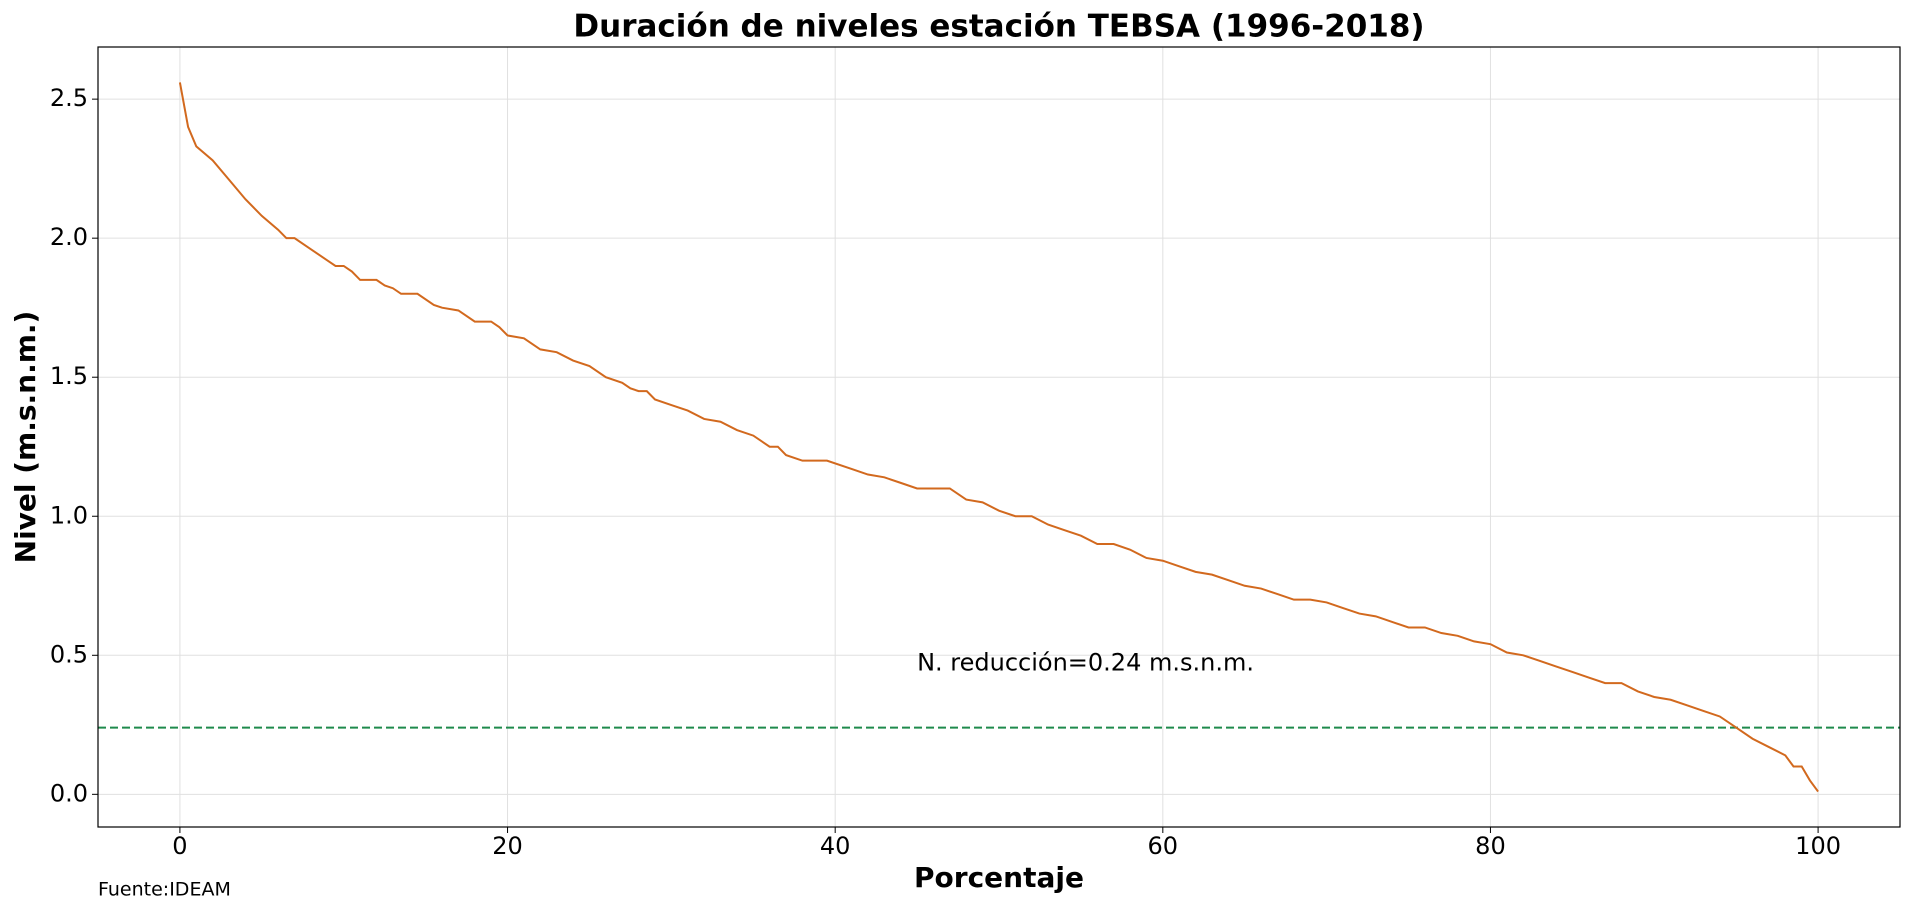 The height and width of the screenshot is (908, 1920). Describe the element at coordinates (69, 793) in the screenshot. I see `y-tick-label: 0.0` at that location.